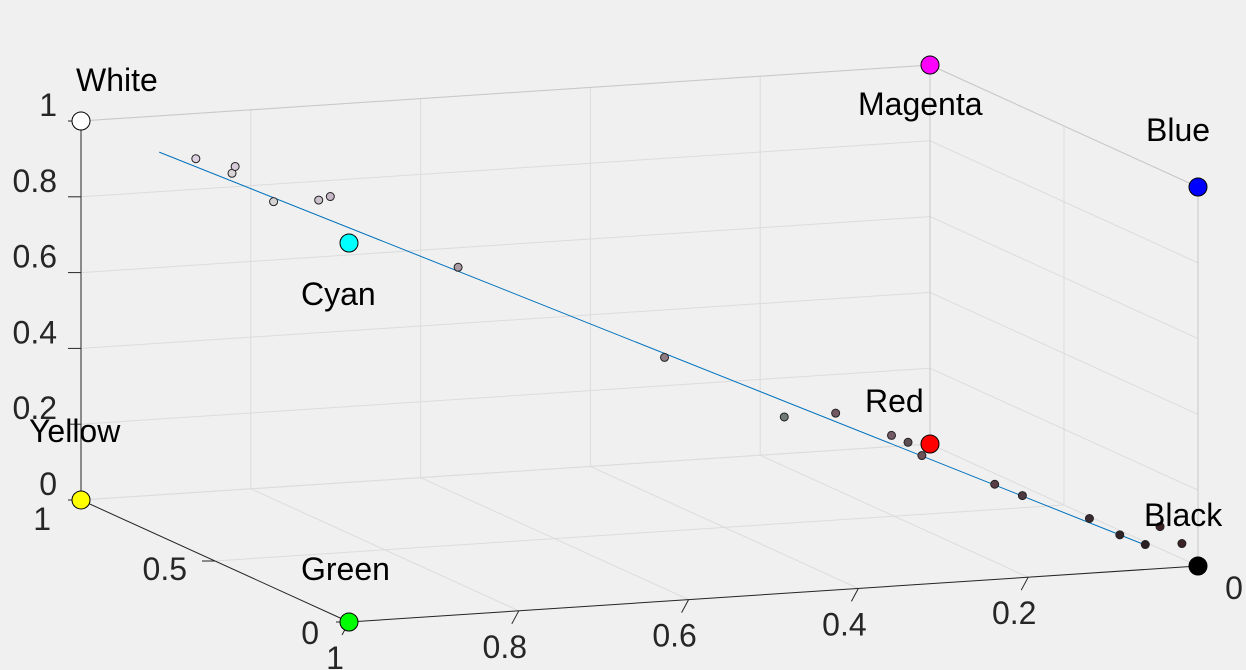 This screenshot has width=1246, height=670. Describe the element at coordinates (35, 332) in the screenshot. I see `z-axis-tick-label: 0.4` at that location.